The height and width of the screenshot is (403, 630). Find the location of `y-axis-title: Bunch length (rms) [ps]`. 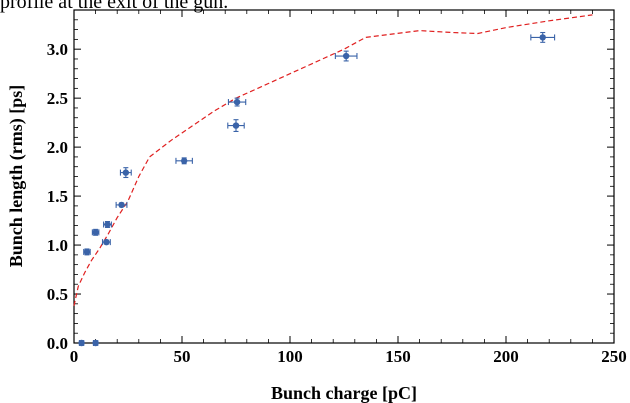

y-axis-title: Bunch length (rms) [ps] is located at coordinates (16, 176).